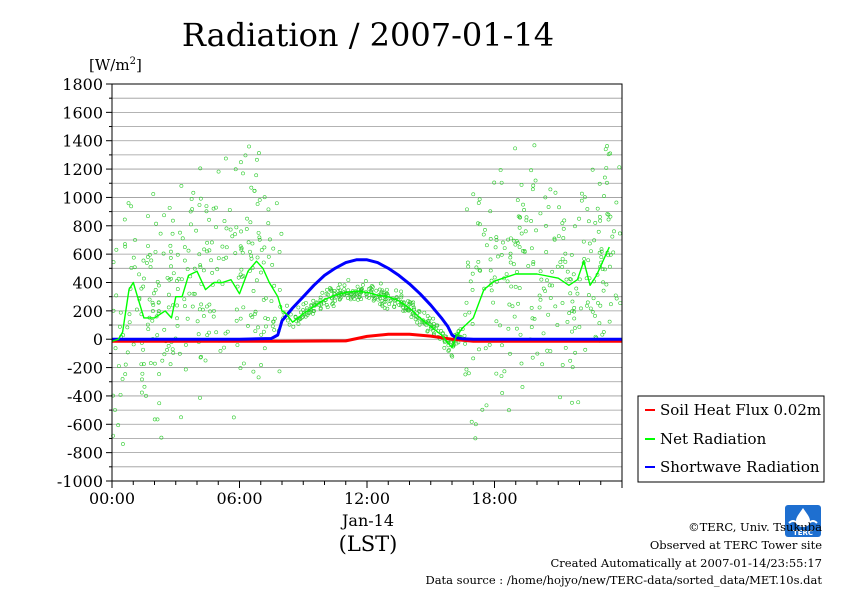  What do you see at coordinates (85, 453) in the screenshot?
I see `y-tick-label: -800` at bounding box center [85, 453].